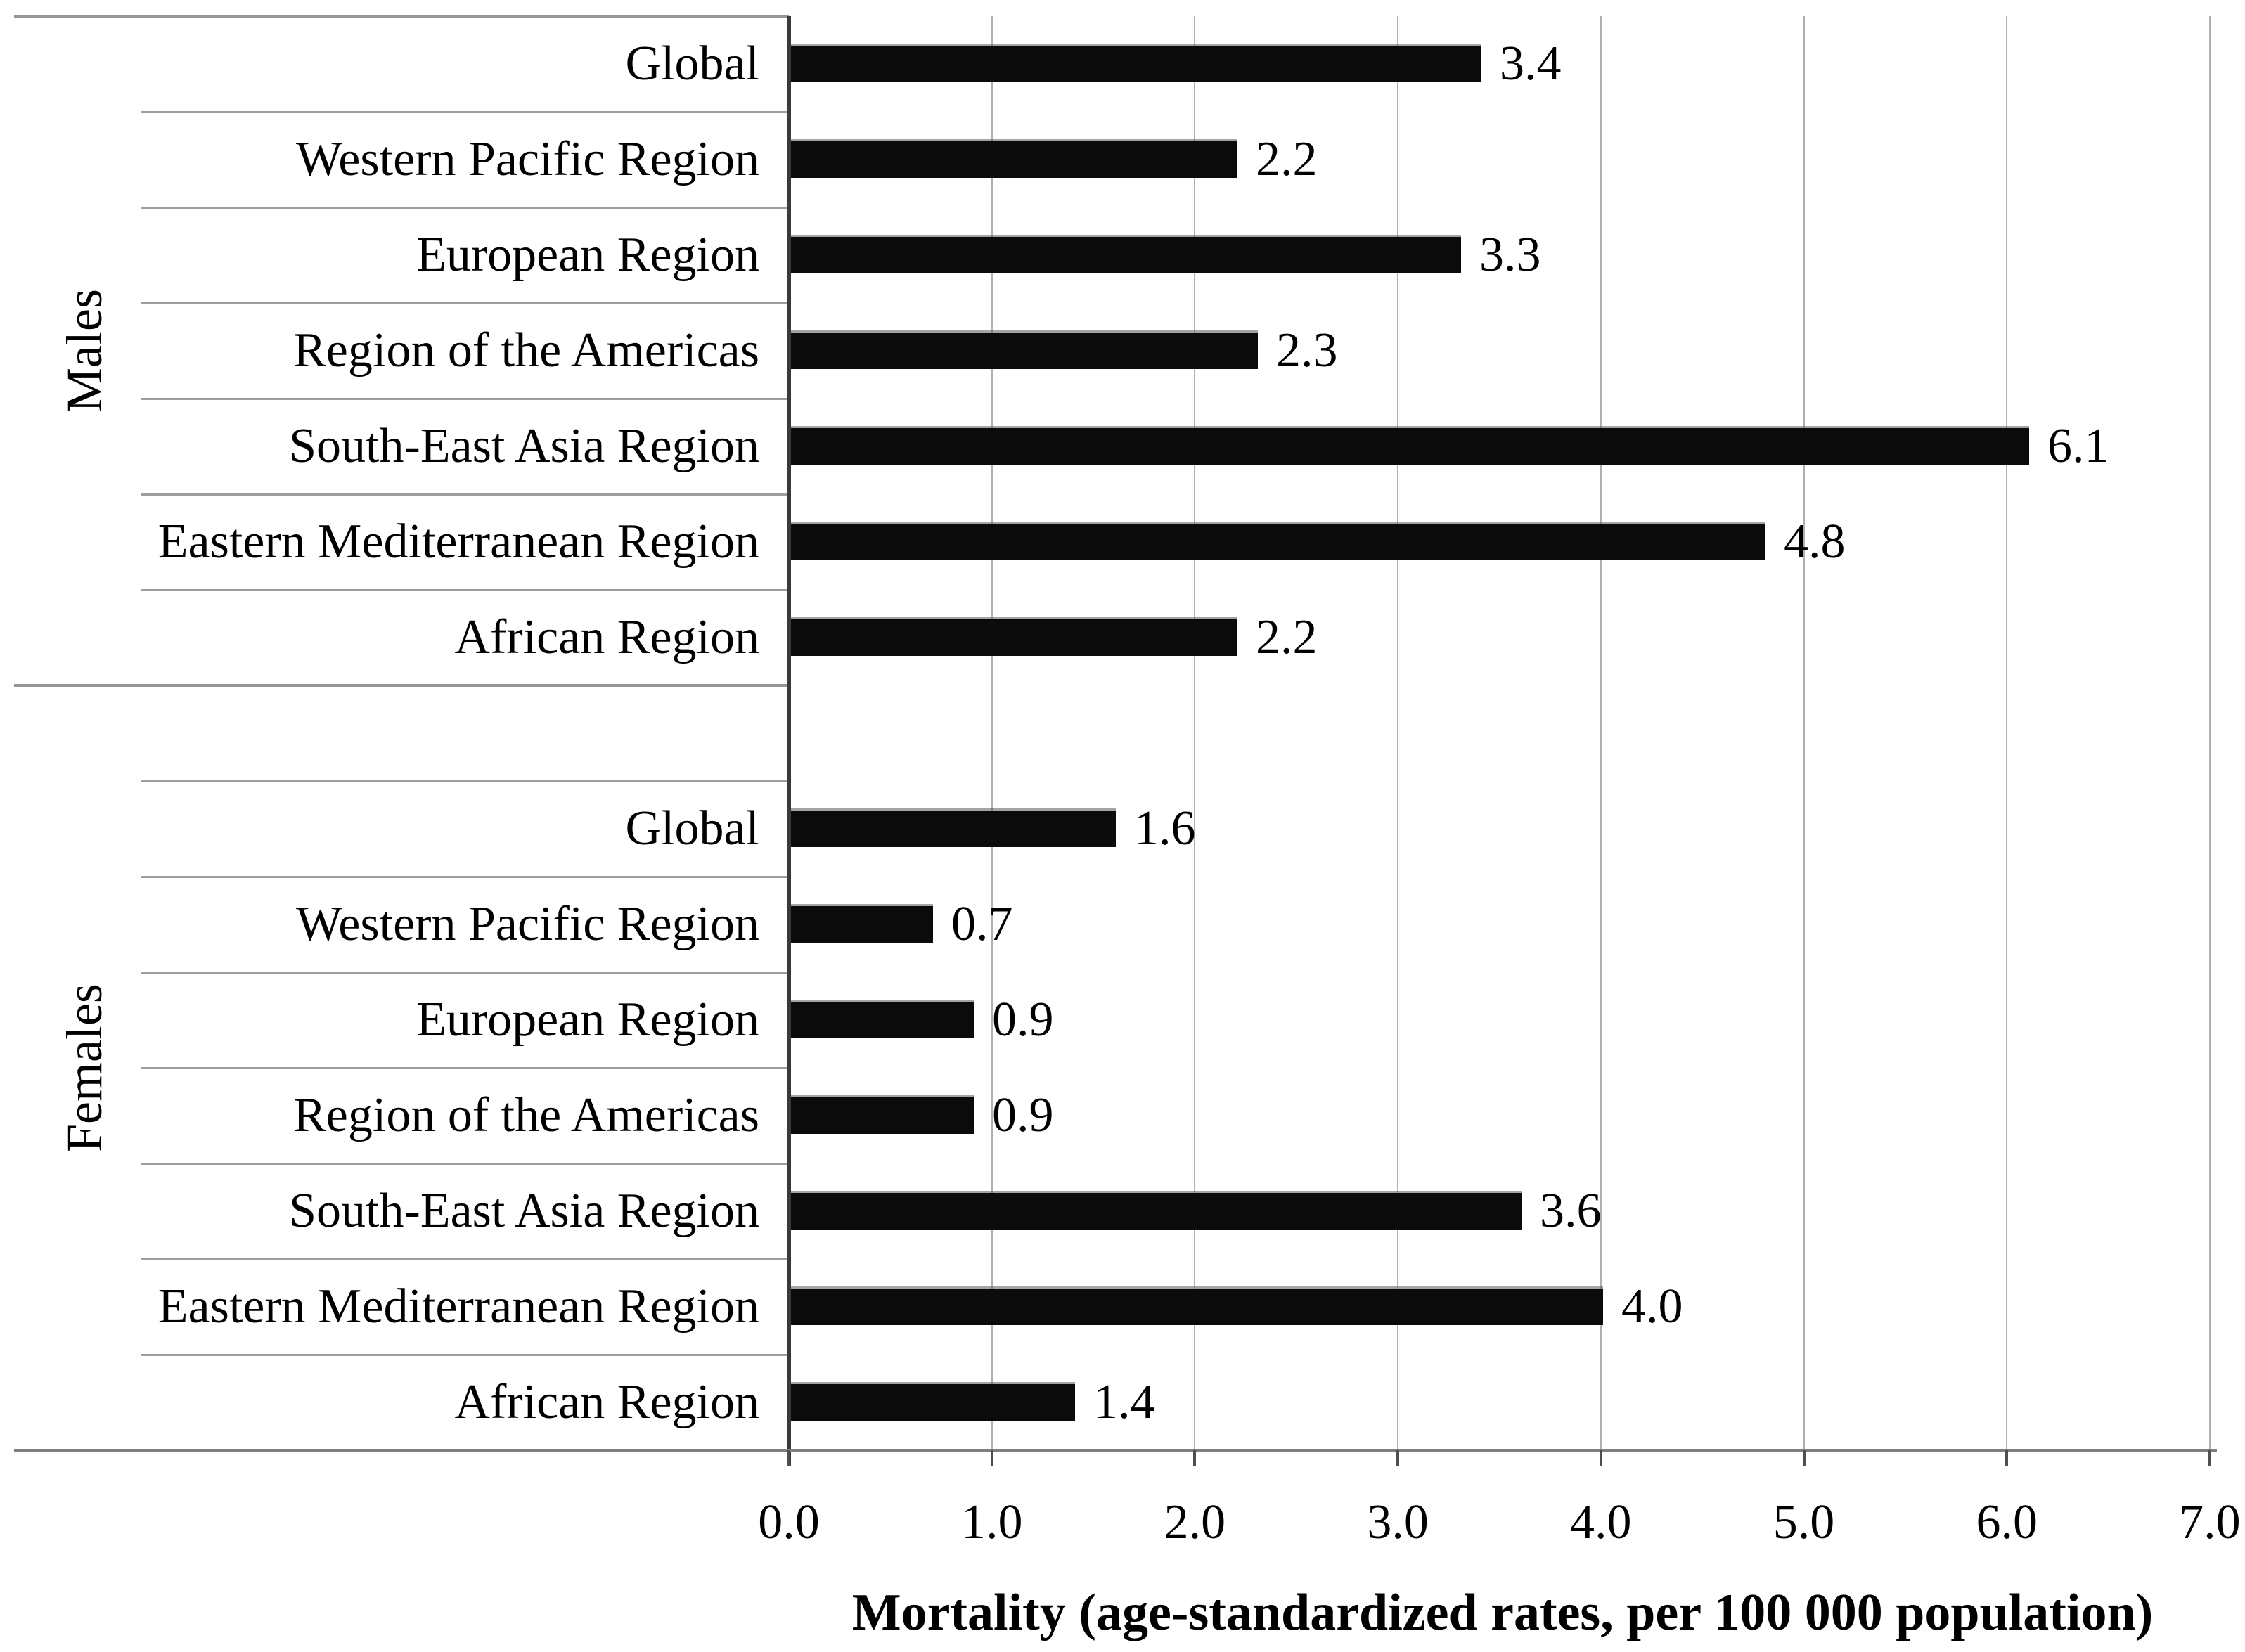 The width and height of the screenshot is (2245, 1652). What do you see at coordinates (789, 741) in the screenshot?
I see `category-axis-line` at bounding box center [789, 741].